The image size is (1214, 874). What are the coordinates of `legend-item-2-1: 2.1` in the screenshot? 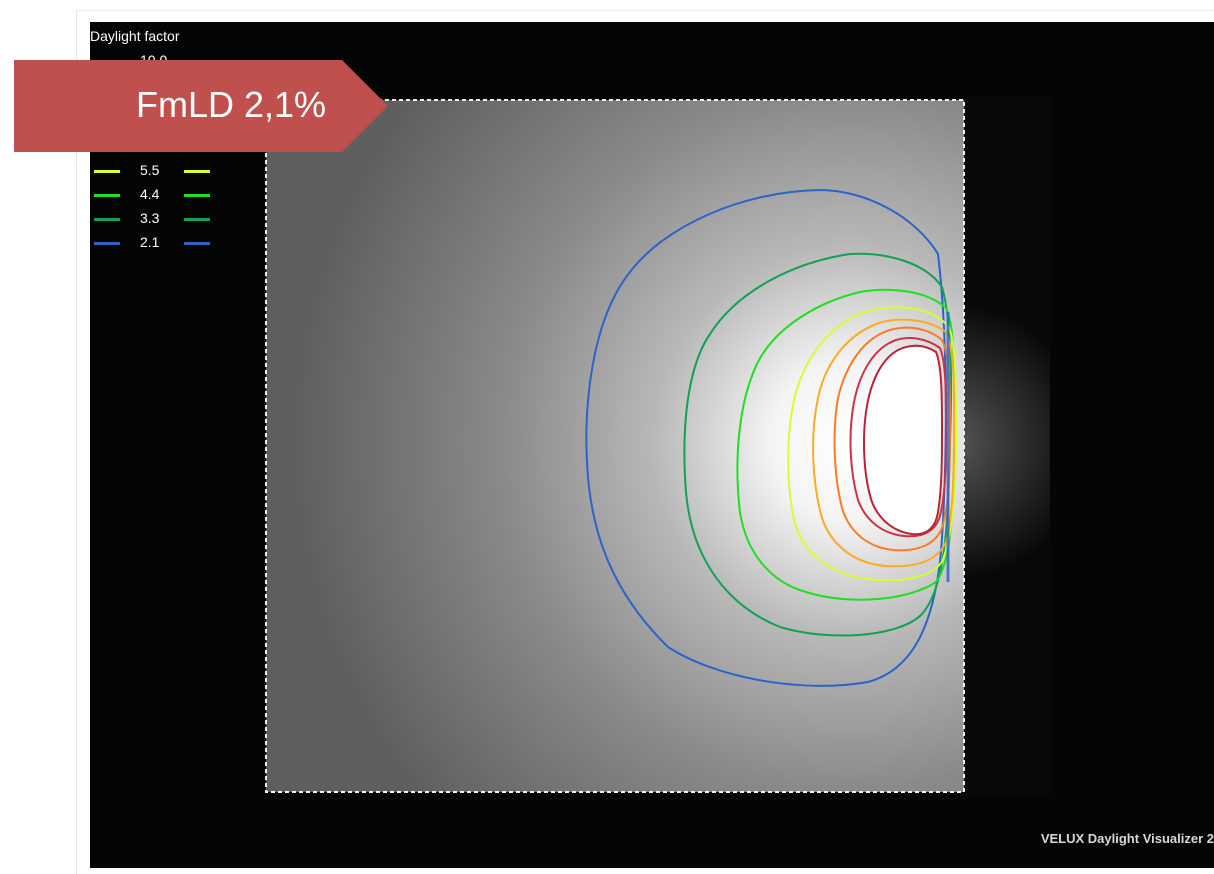 It's located at (155, 243).